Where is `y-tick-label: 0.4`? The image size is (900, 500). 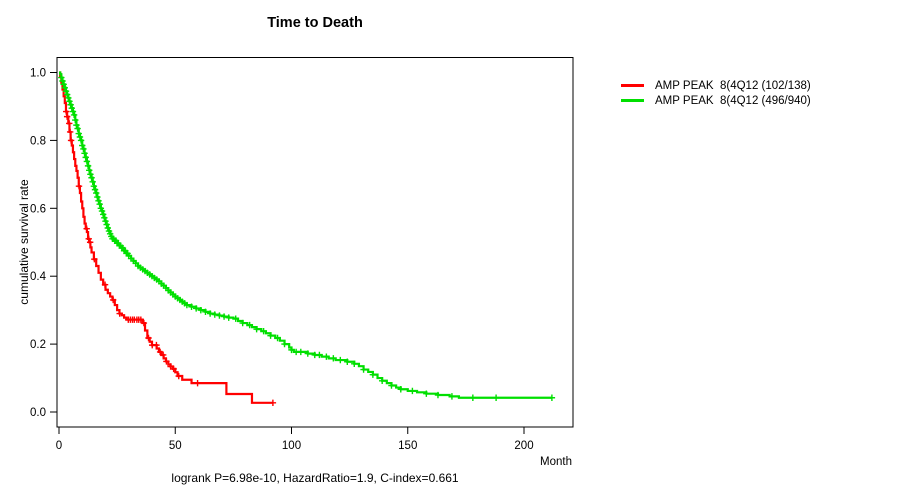 y-tick-label: 0.4 is located at coordinates (38, 277).